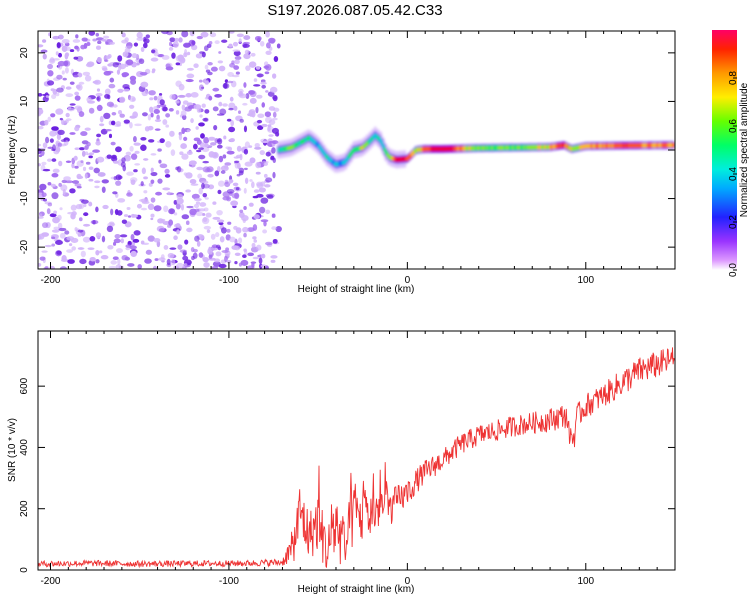  I want to click on snr-ytick-label: 600, so click(24, 385).